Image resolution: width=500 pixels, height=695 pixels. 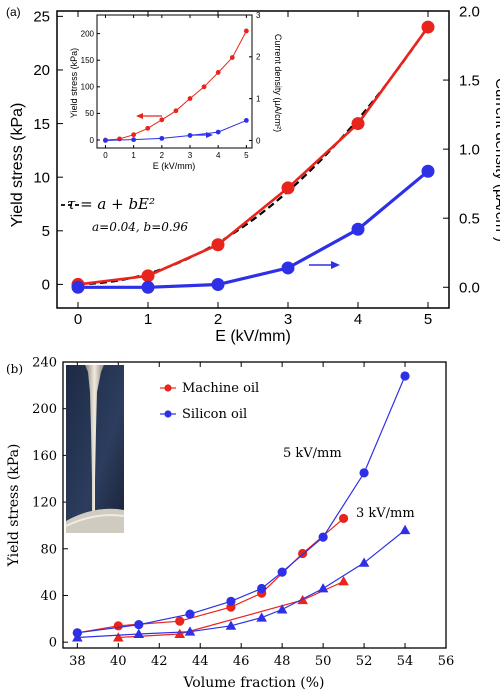 I want to click on y-tick-label: 120, so click(x=44, y=503).